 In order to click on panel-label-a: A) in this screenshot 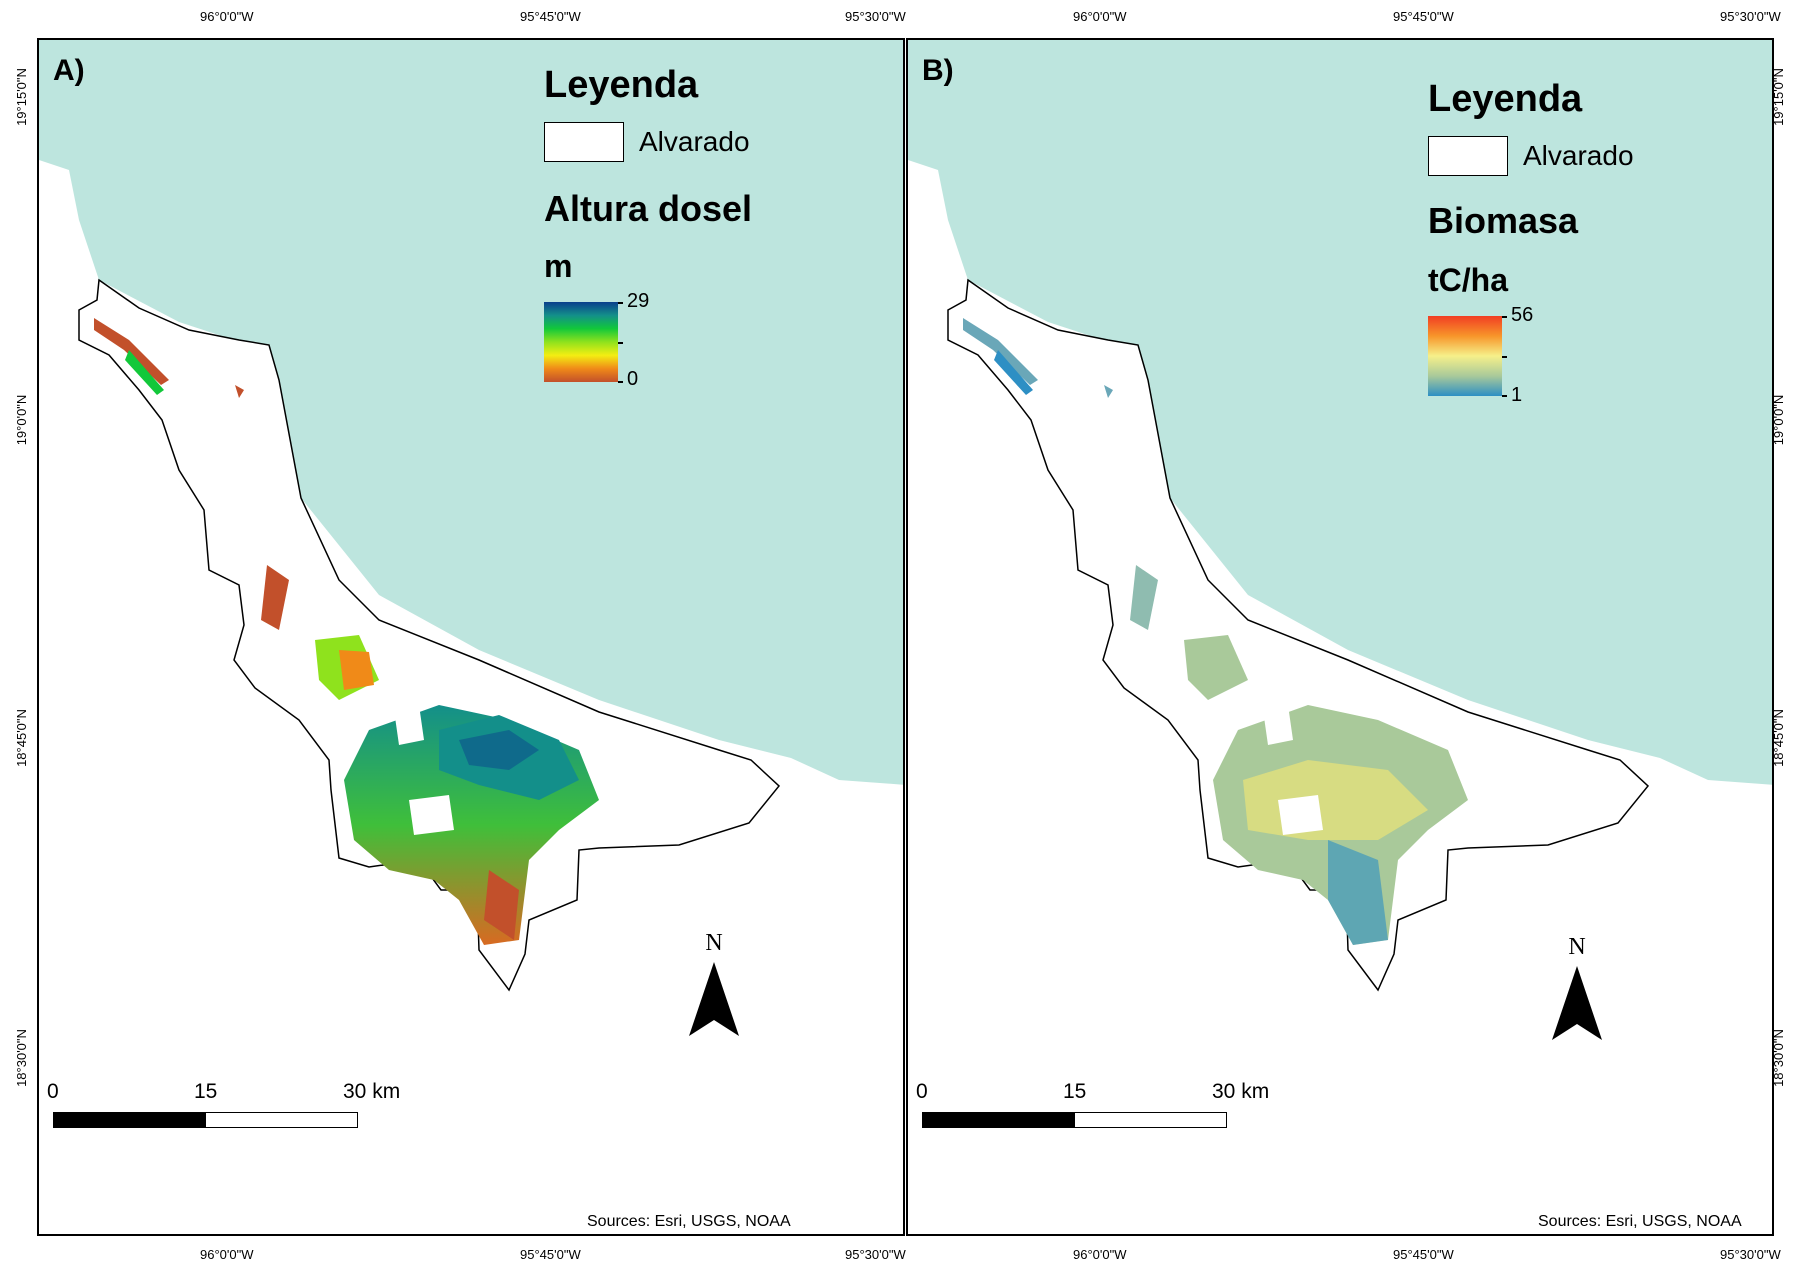, I will do `click(69, 70)`.